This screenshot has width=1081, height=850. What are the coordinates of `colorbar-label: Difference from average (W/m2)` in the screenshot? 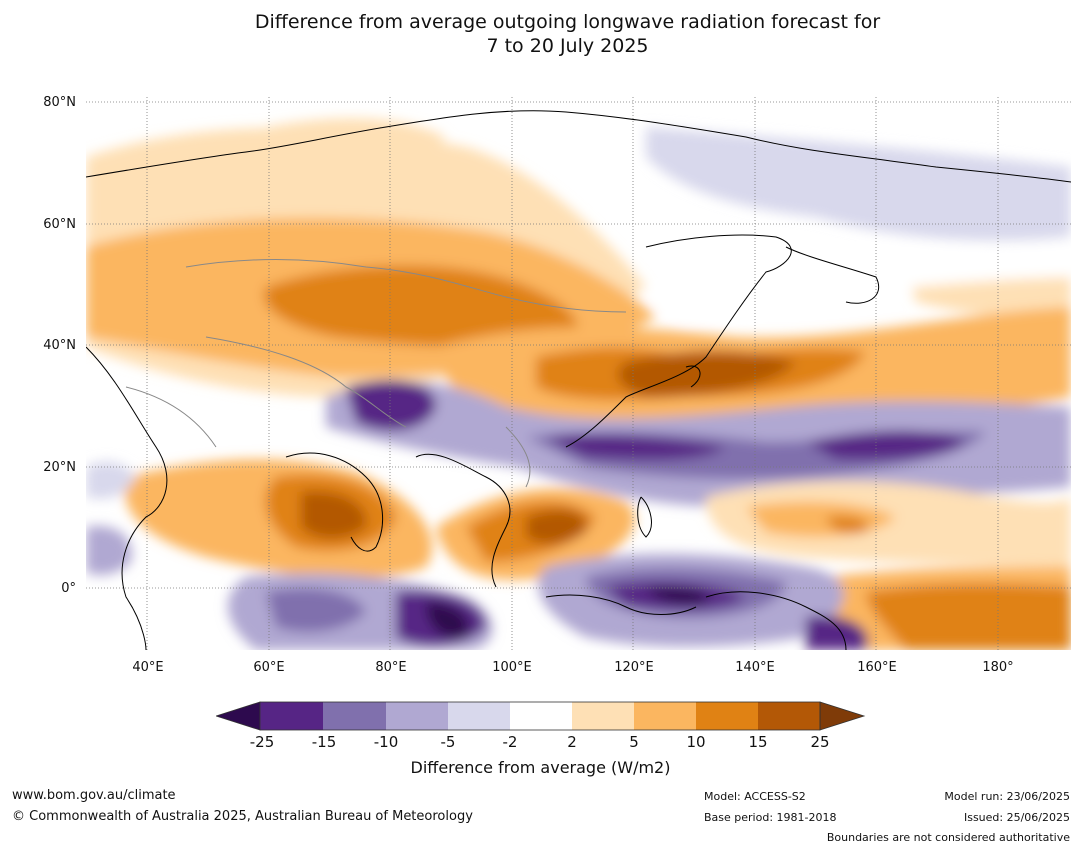 It's located at (540, 767).